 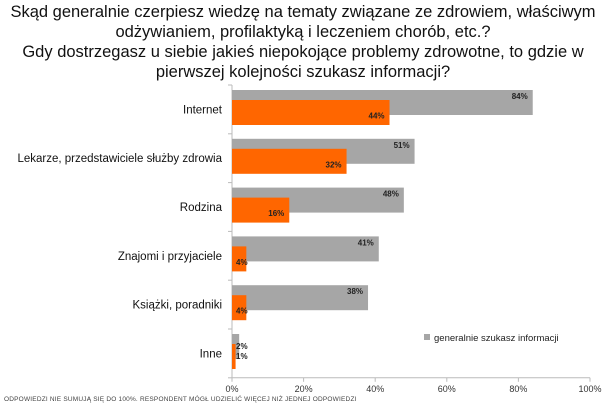 What do you see at coordinates (447, 389) in the screenshot?
I see `x-tick-label: 60%` at bounding box center [447, 389].